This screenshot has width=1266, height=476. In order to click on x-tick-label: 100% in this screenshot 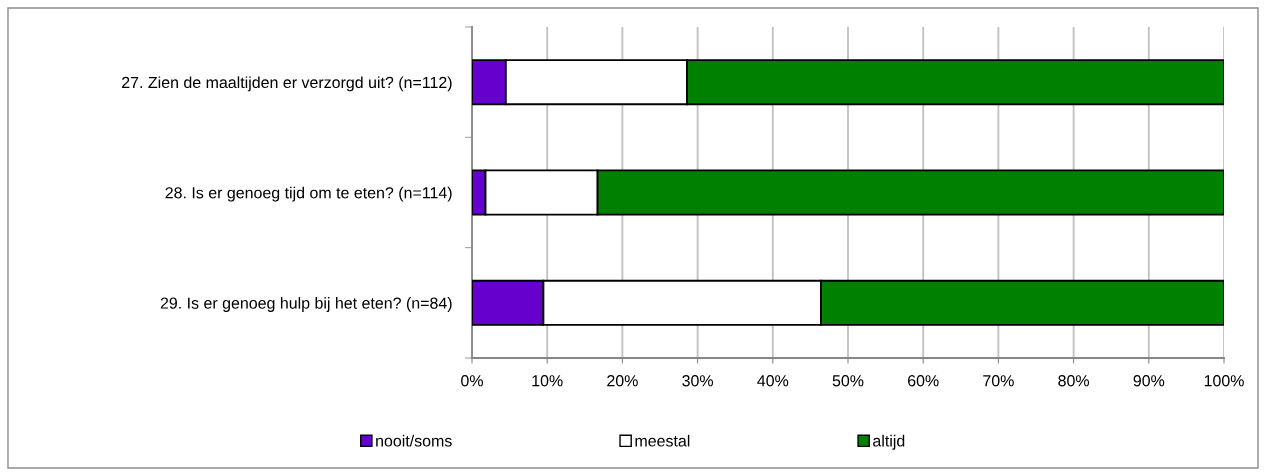, I will do `click(1224, 381)`.